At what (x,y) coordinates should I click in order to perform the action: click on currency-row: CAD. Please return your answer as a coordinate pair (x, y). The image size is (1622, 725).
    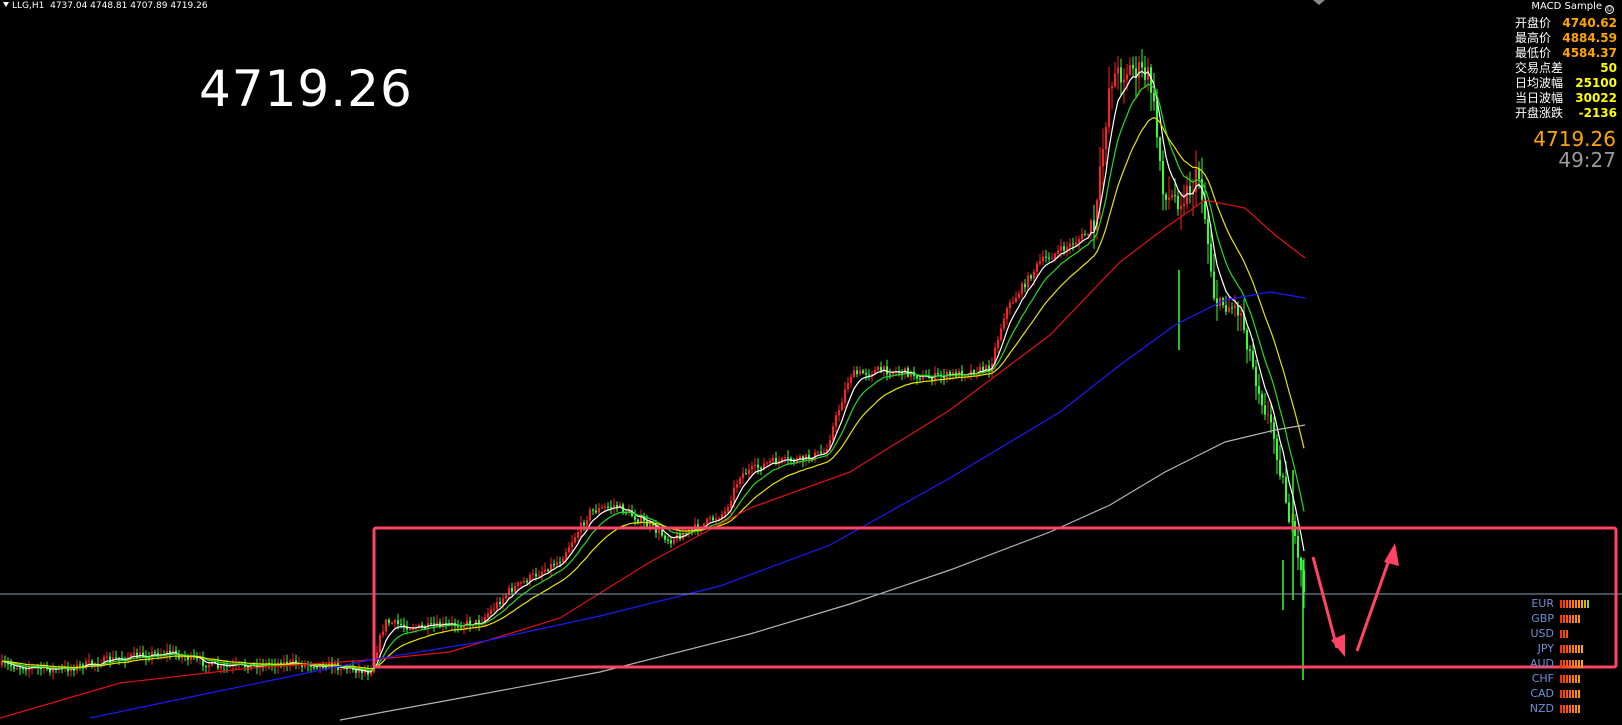
    Looking at the image, I should click on (1573, 693).